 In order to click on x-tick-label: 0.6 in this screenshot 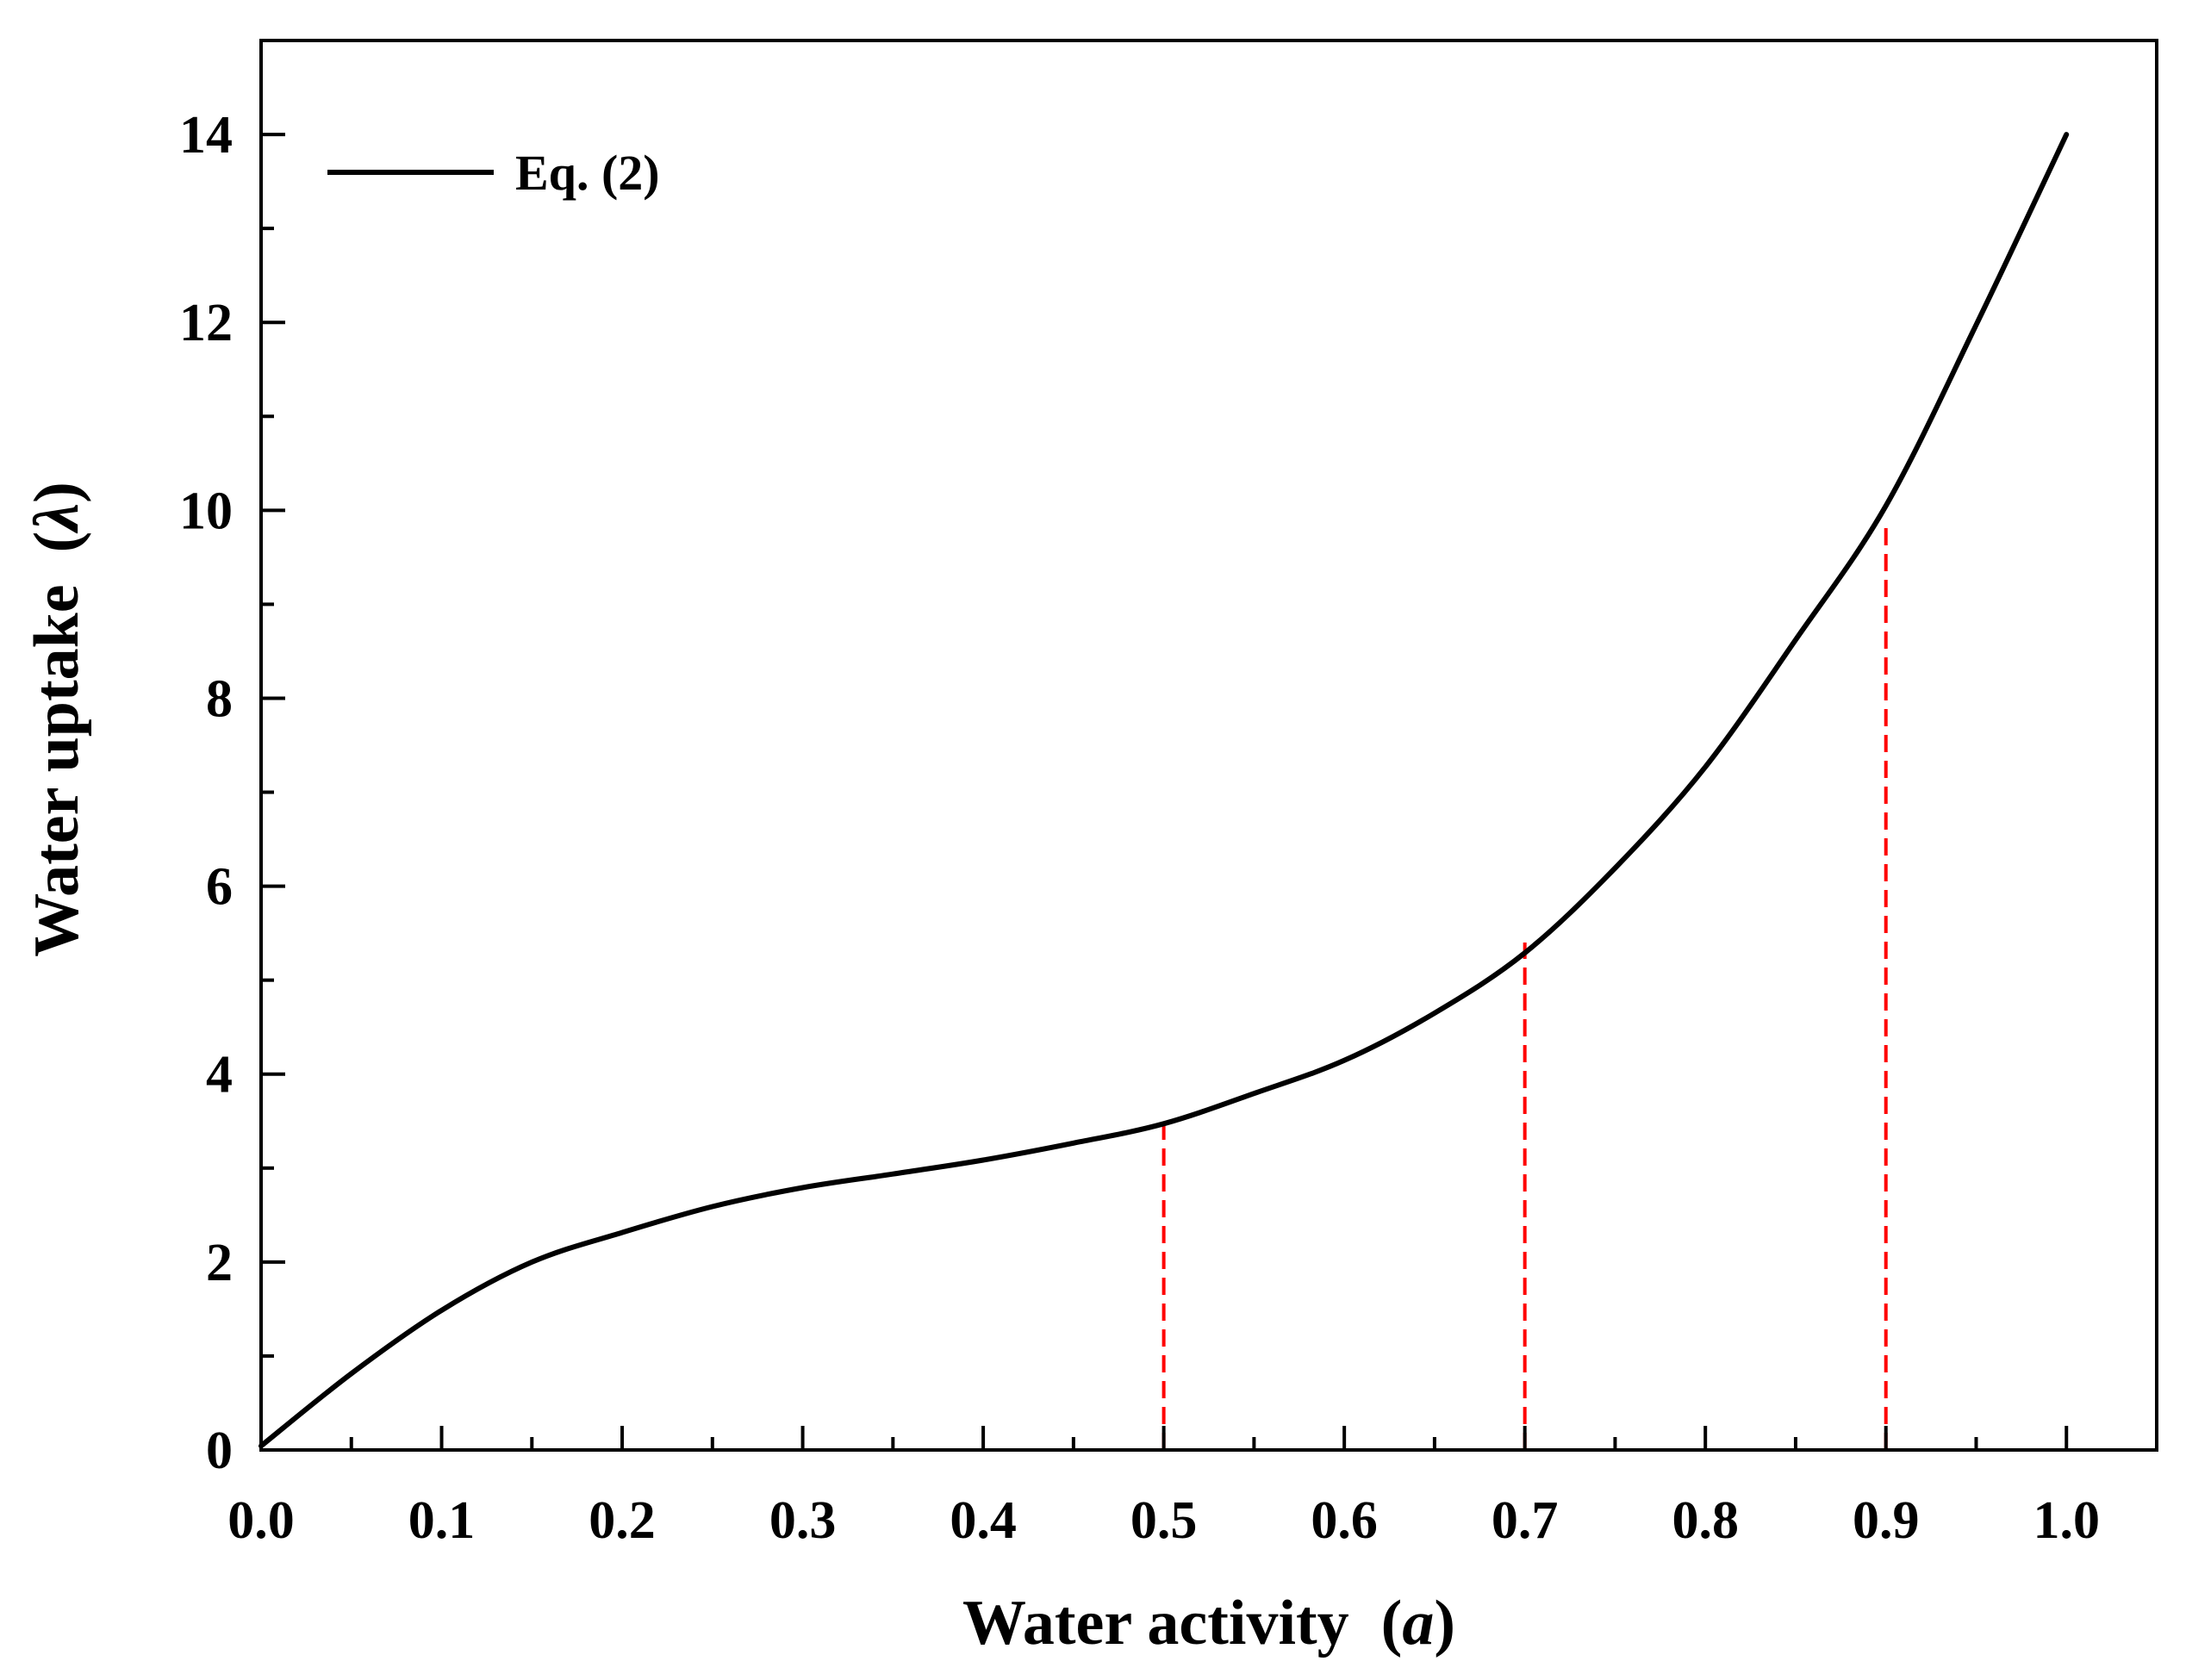, I will do `click(1345, 1521)`.